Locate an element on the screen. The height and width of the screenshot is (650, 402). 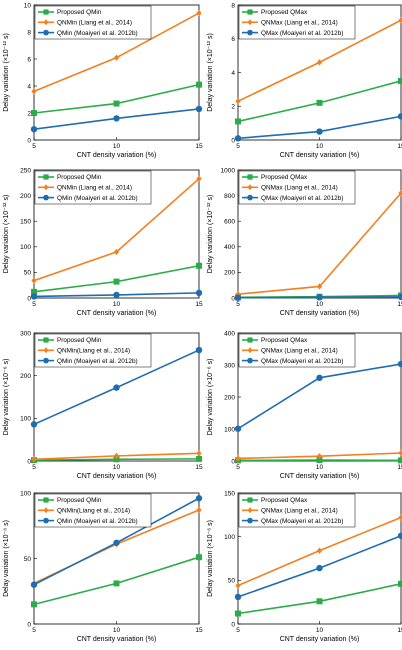
y-tick-label: 50 is located at coordinates (232, 581).